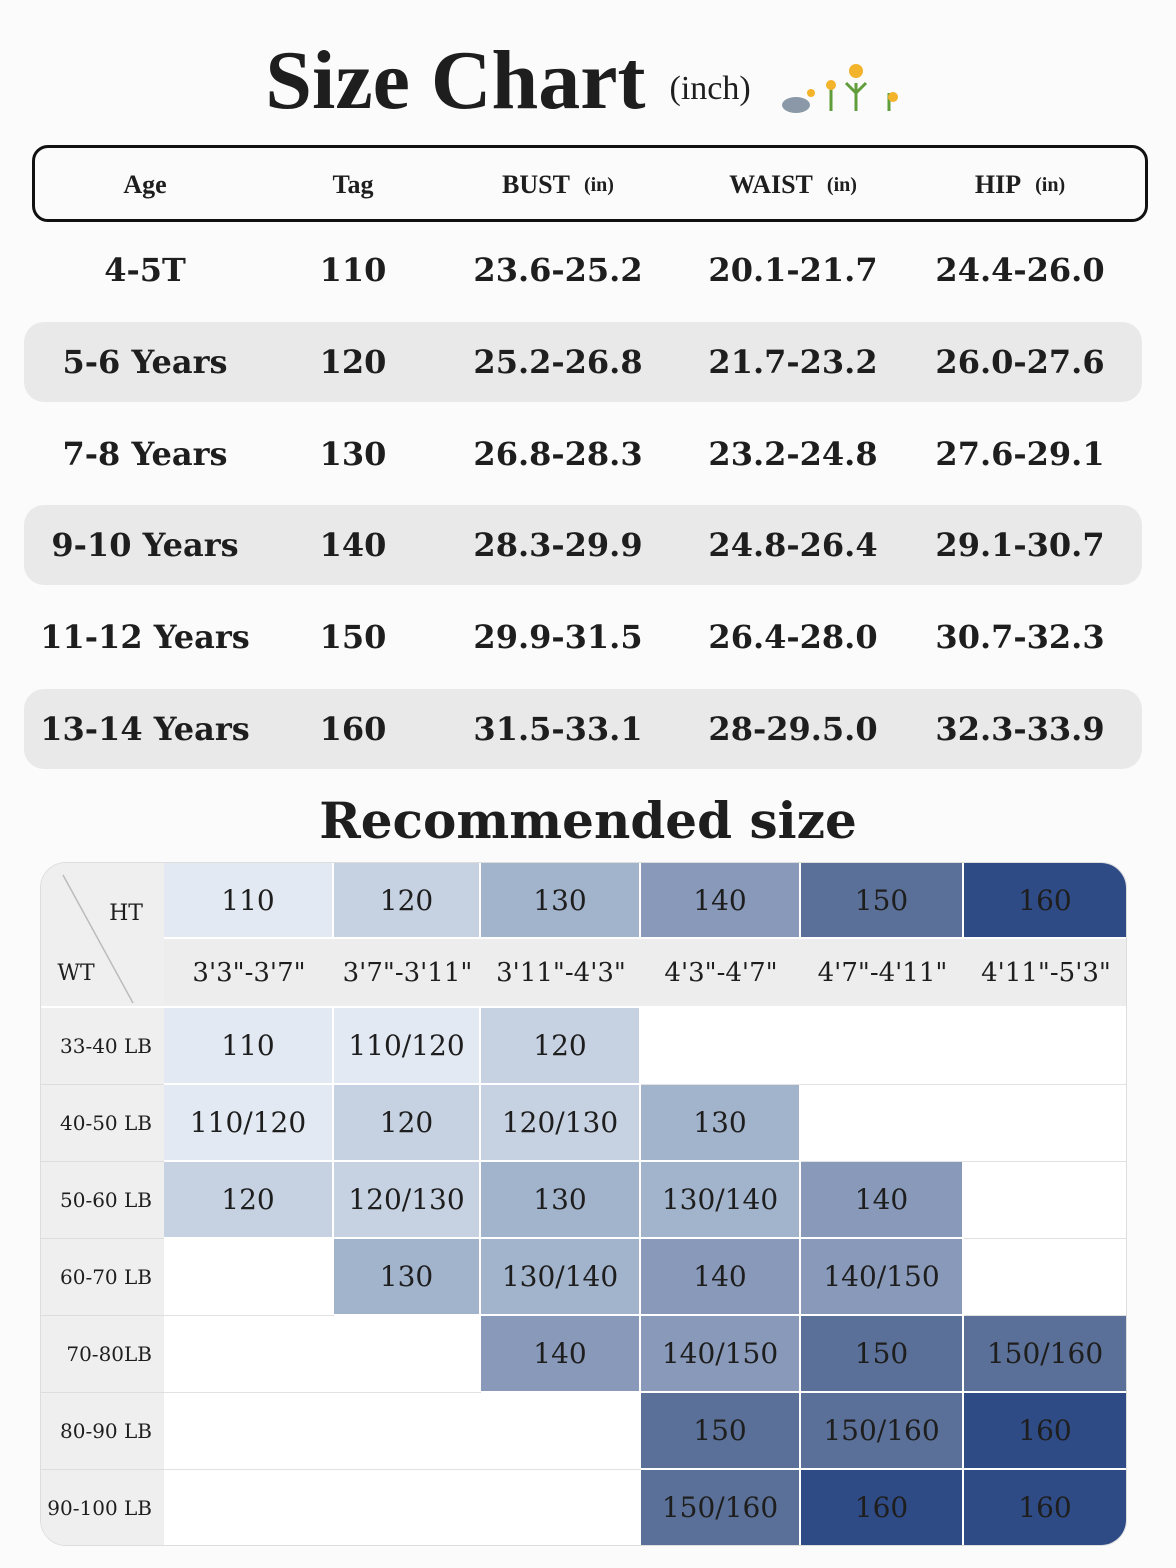 The width and height of the screenshot is (1176, 1568). I want to click on table-cell: 26.0-27.6, so click(1020, 361).